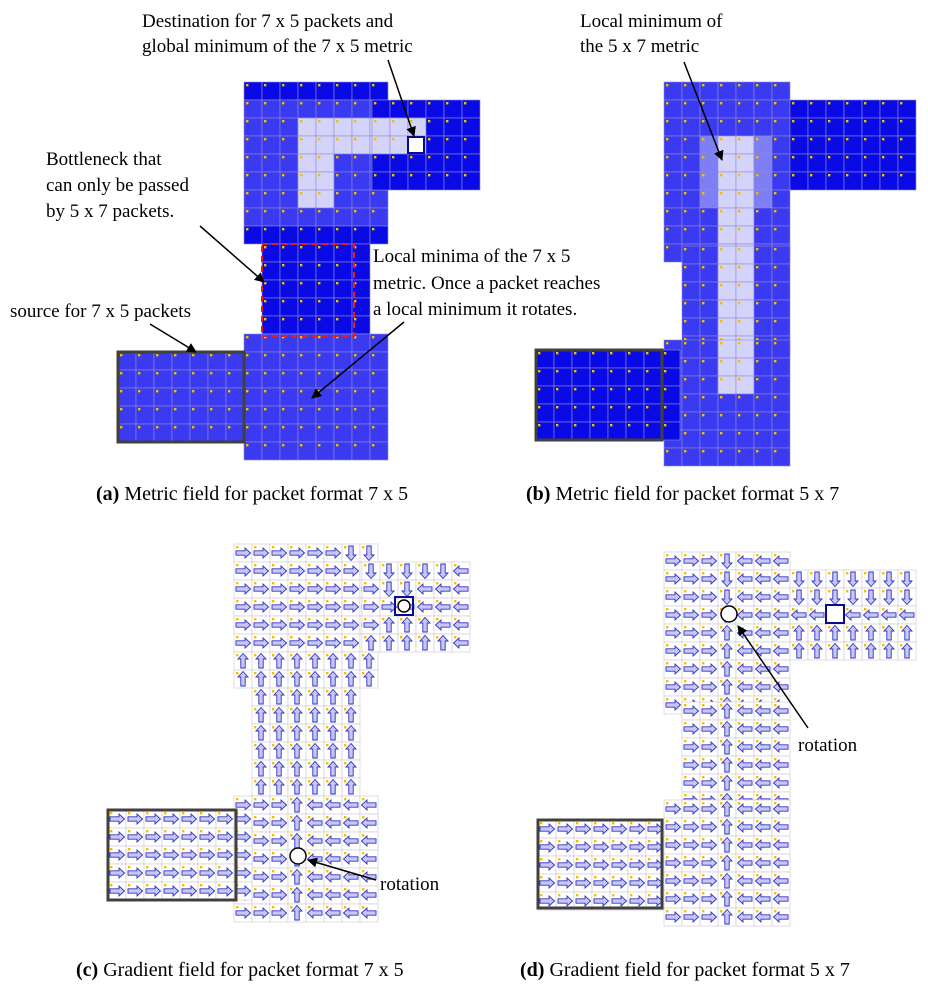 The height and width of the screenshot is (985, 928). I want to click on caption-b: (b) Metric field for packet format 5 x 7, so click(682, 494).